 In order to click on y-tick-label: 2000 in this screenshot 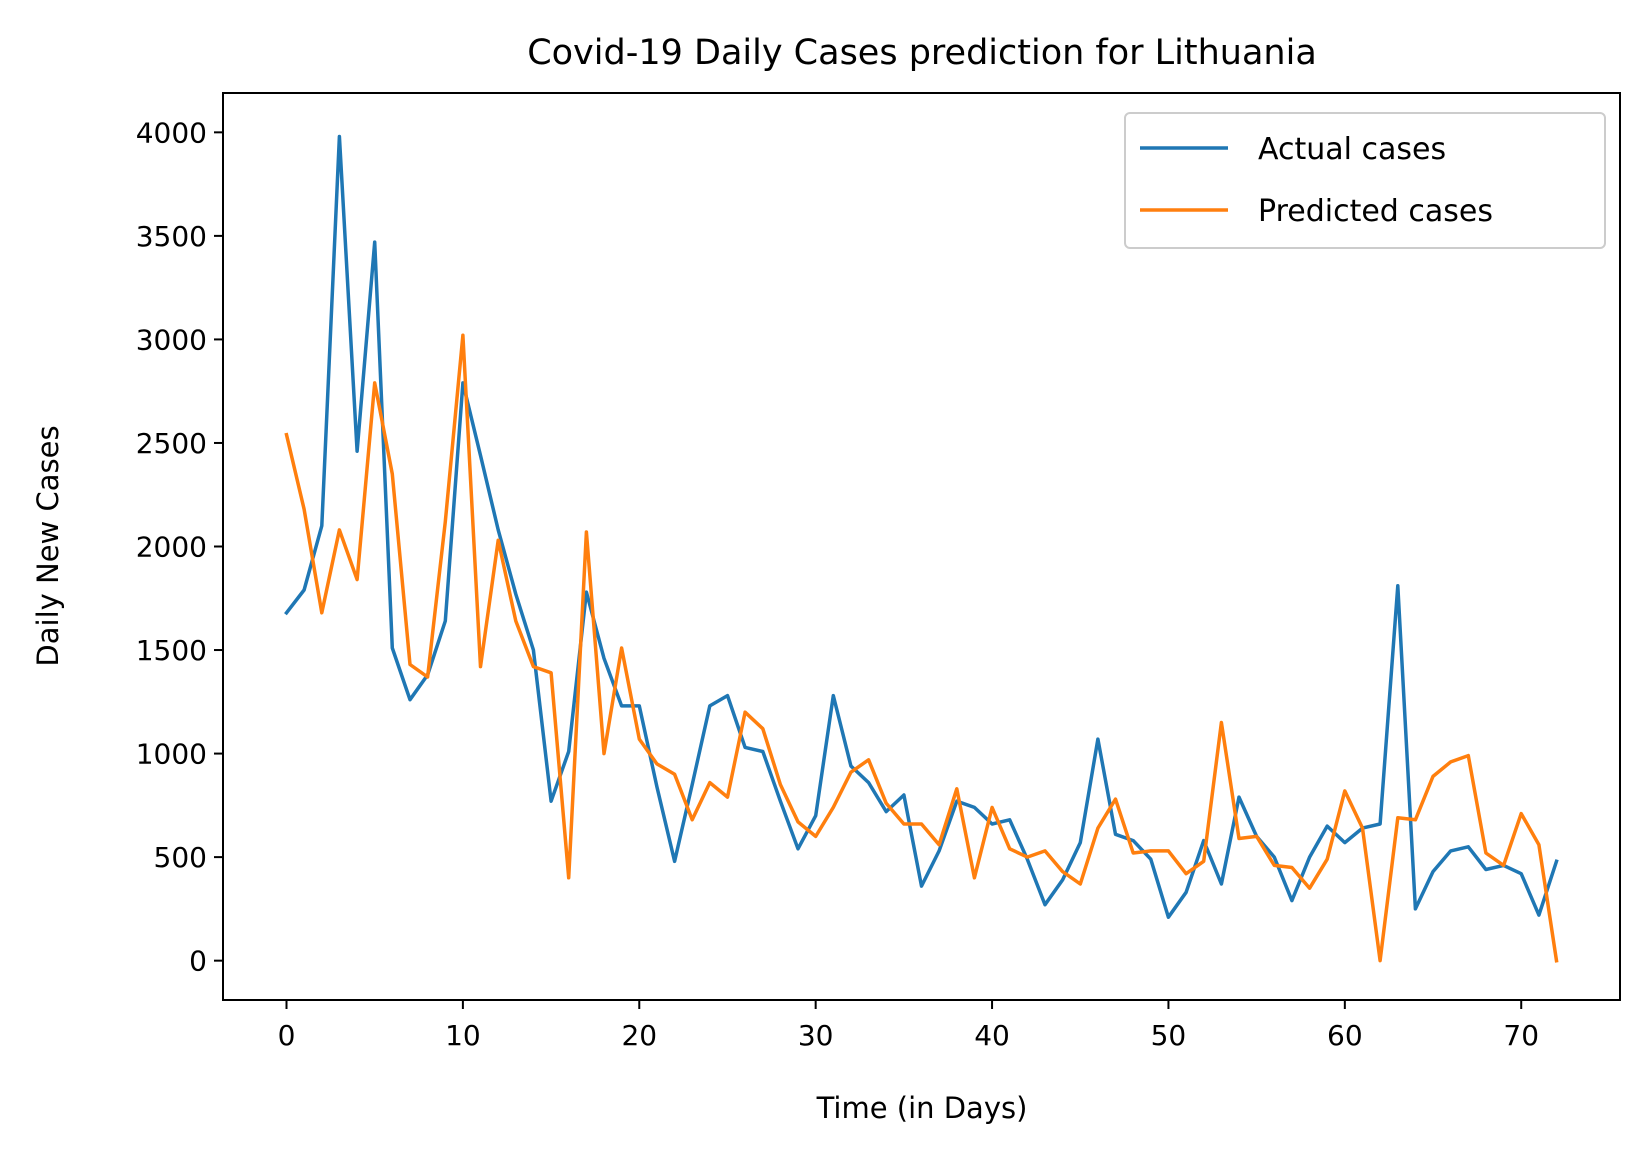, I will do `click(171, 547)`.